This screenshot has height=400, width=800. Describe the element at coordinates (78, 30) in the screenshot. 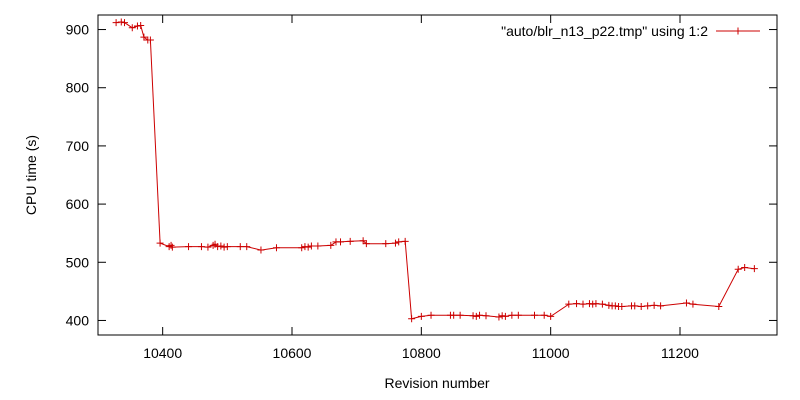

I see `y-tick-label: 900` at that location.